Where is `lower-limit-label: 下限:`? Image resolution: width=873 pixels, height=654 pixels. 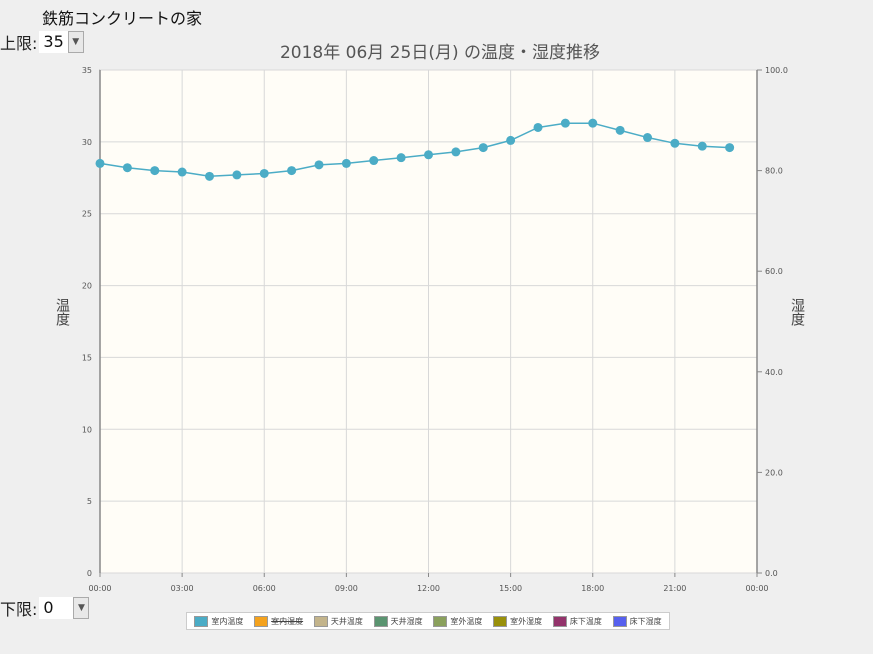 lower-limit-label: 下限: is located at coordinates (19, 609).